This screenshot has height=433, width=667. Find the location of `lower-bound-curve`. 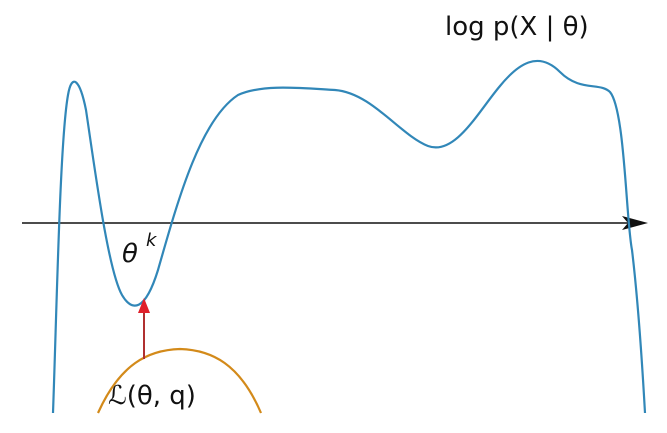

lower-bound-curve is located at coordinates (179, 380).